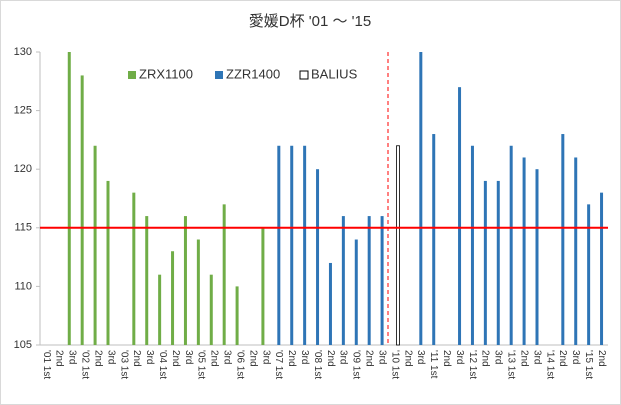 The width and height of the screenshot is (621, 405). What do you see at coordinates (23, 169) in the screenshot?
I see `y-tick-label: 120` at bounding box center [23, 169].